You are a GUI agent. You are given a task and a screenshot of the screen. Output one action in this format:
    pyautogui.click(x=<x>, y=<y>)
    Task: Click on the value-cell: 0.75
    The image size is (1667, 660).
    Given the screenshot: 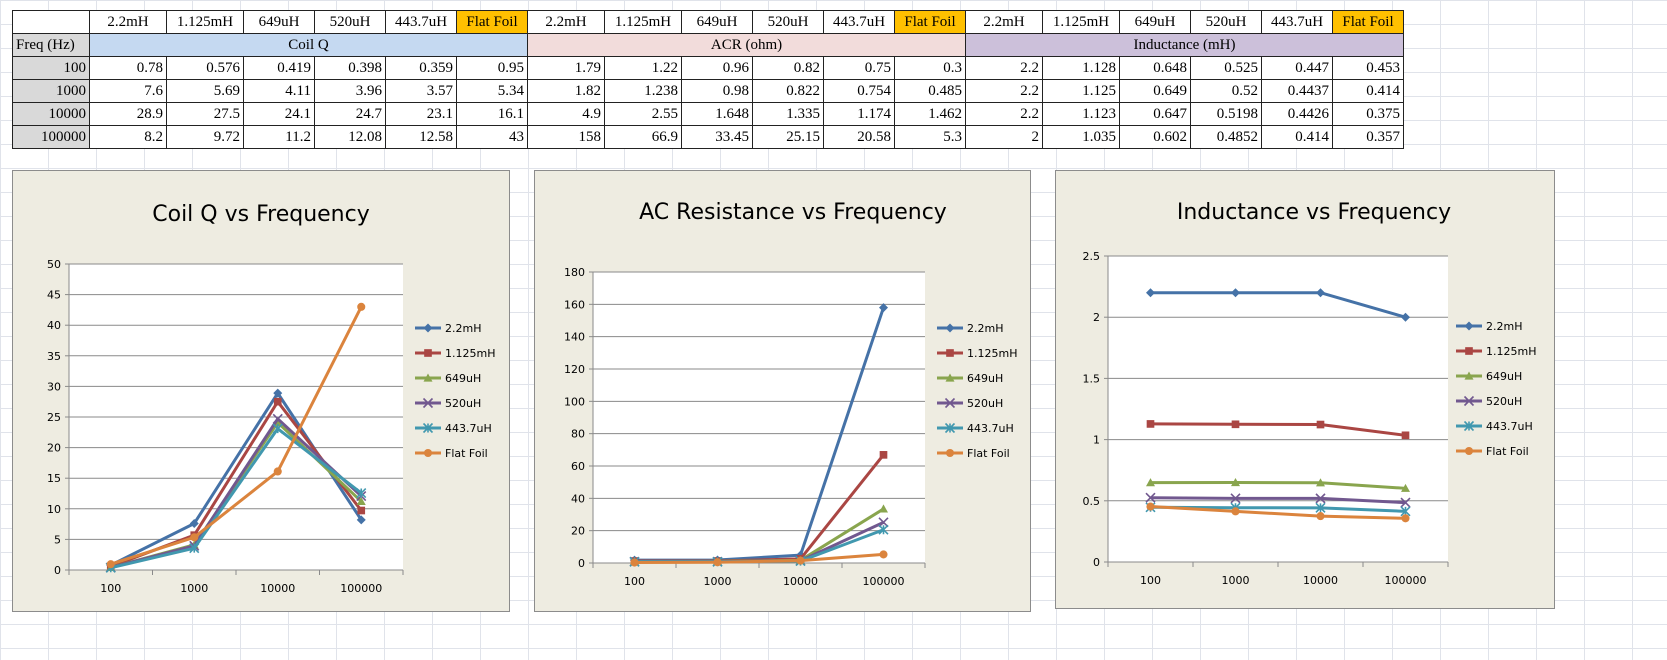 What is the action you would take?
    pyautogui.click(x=859, y=68)
    